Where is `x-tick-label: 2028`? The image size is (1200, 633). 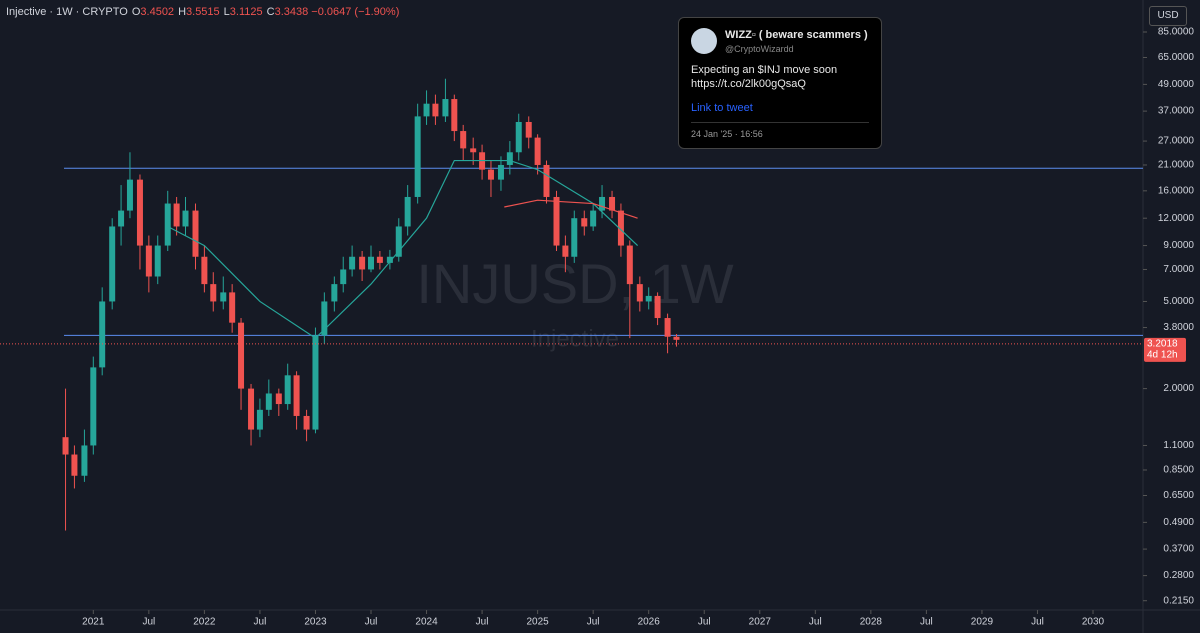
x-tick-label: 2028 is located at coordinates (871, 622).